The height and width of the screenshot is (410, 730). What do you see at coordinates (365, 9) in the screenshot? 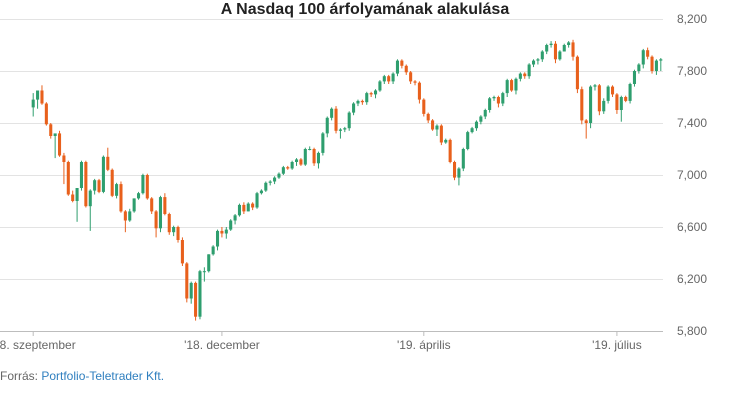
I see `chart-title: A Nasdaq 100 árfolyamának alakulása` at bounding box center [365, 9].